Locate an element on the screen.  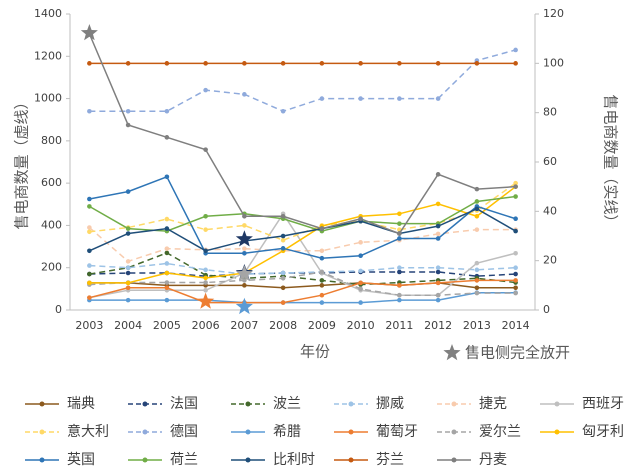
y-tick-label: 400 is located at coordinates (51, 224).